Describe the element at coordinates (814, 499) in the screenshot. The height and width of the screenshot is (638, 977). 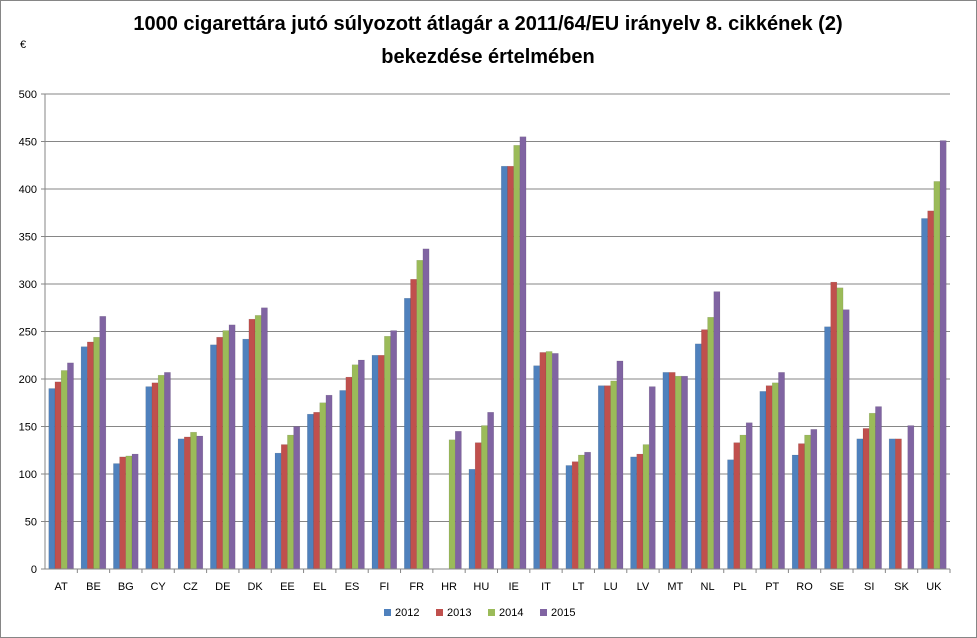
I see `bar-RO-2015` at that location.